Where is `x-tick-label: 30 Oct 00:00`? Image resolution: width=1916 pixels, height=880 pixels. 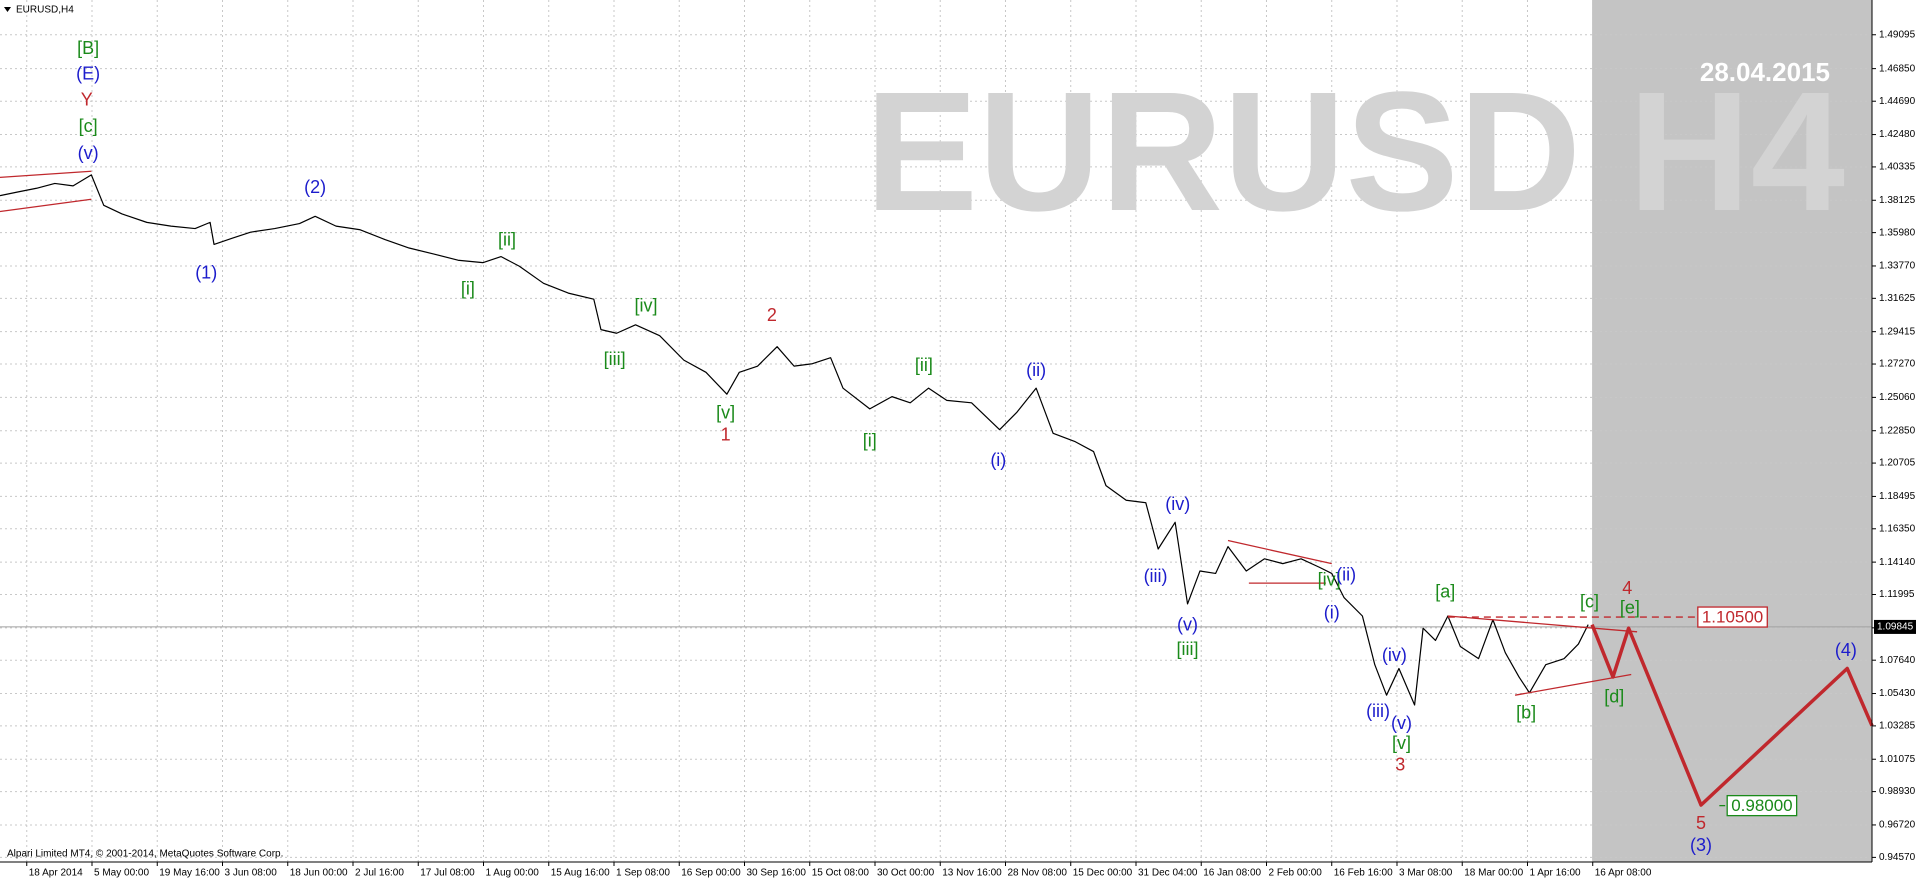
x-tick-label: 30 Oct 00:00 is located at coordinates (906, 873).